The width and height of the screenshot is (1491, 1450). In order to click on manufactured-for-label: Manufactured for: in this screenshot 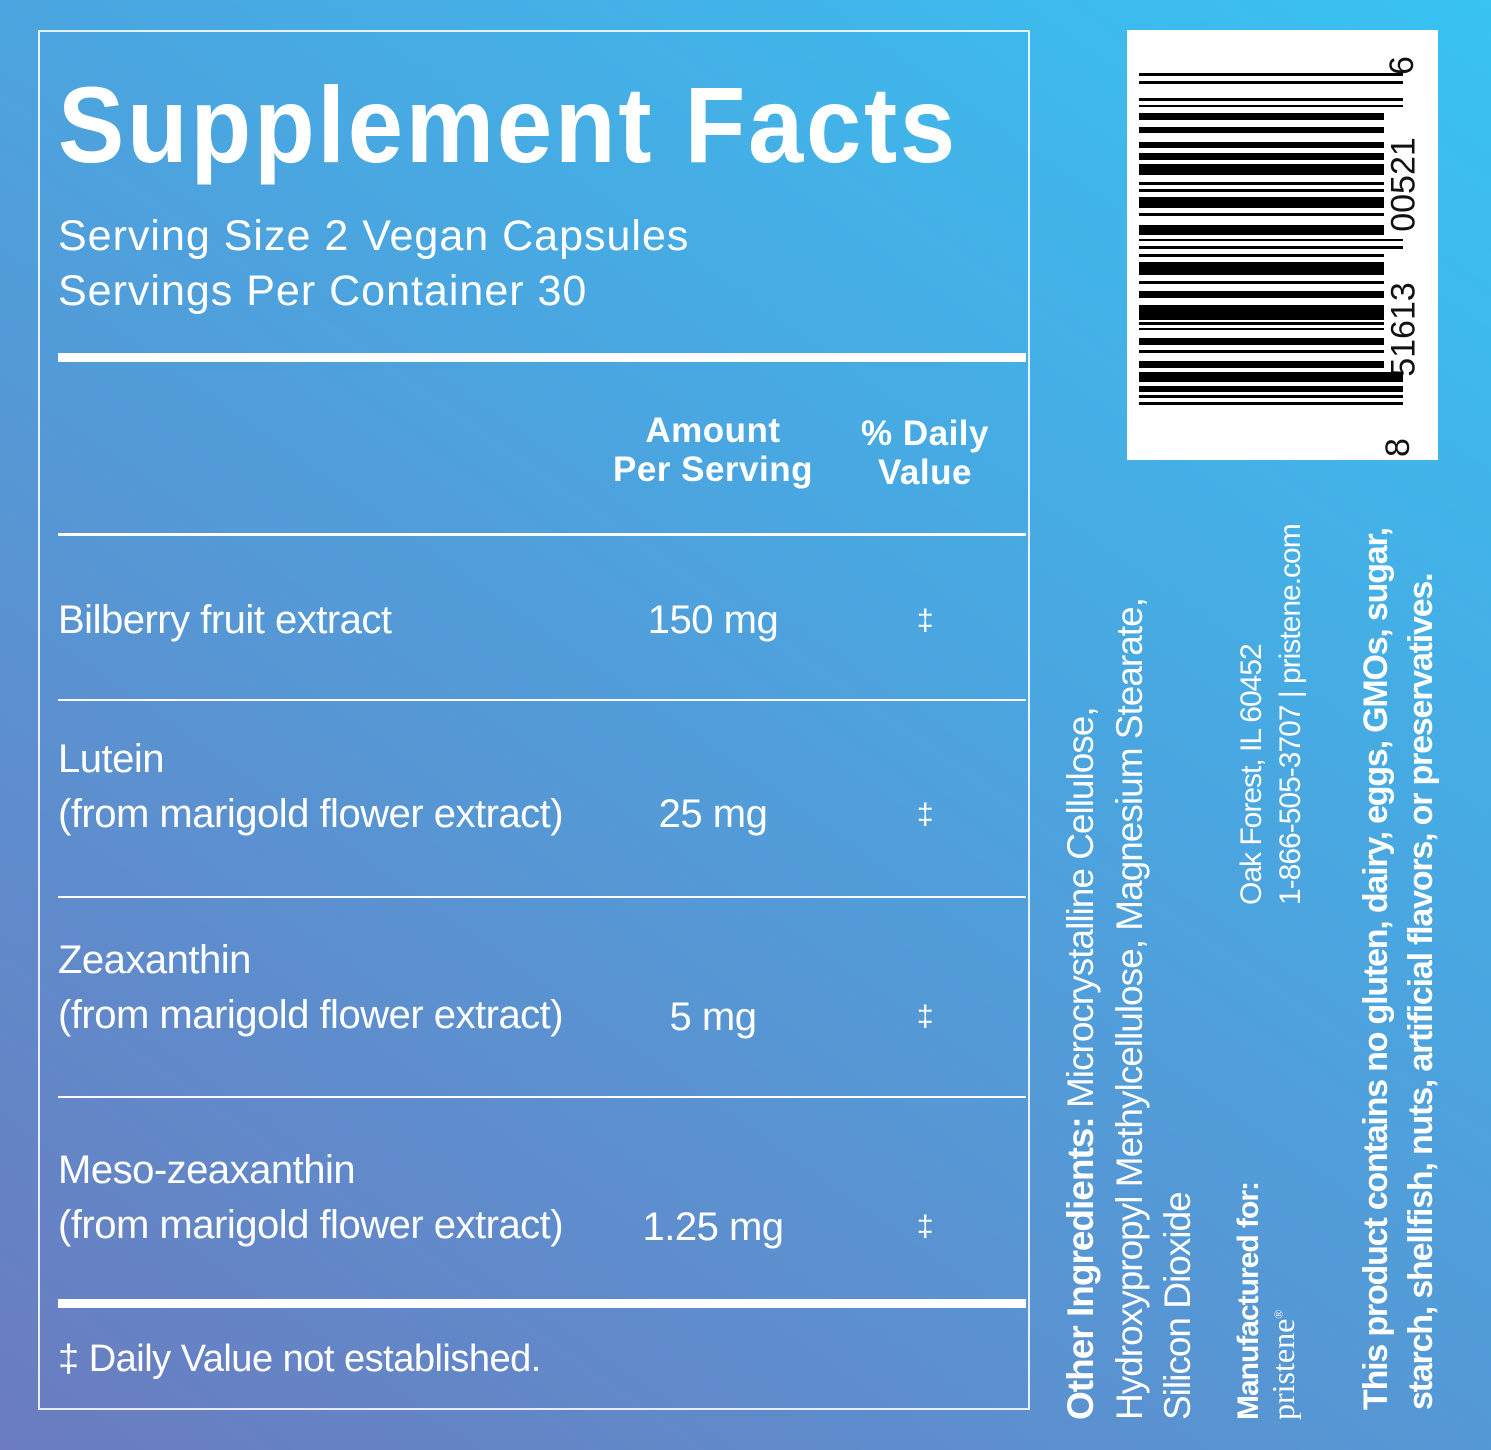, I will do `click(1248, 1301)`.